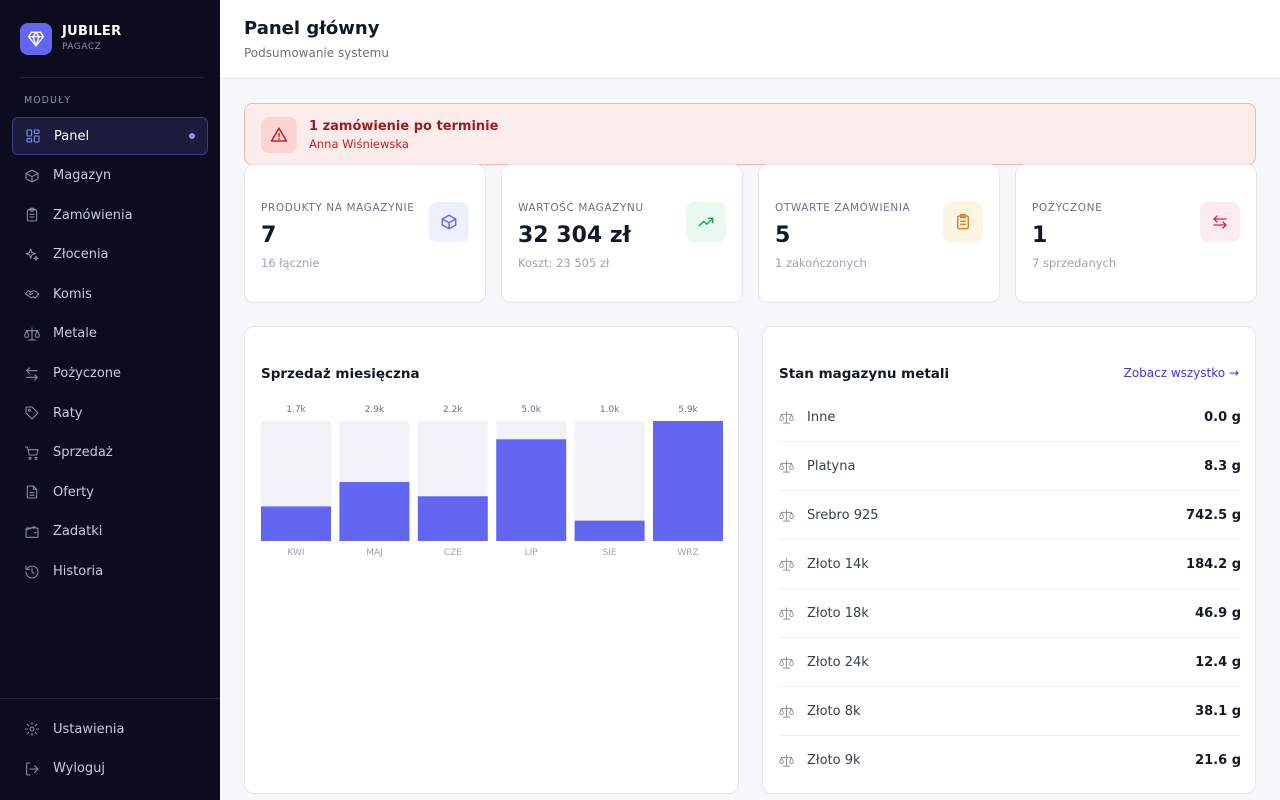  What do you see at coordinates (279, 135) in the screenshot?
I see `warning-triangle-icon` at bounding box center [279, 135].